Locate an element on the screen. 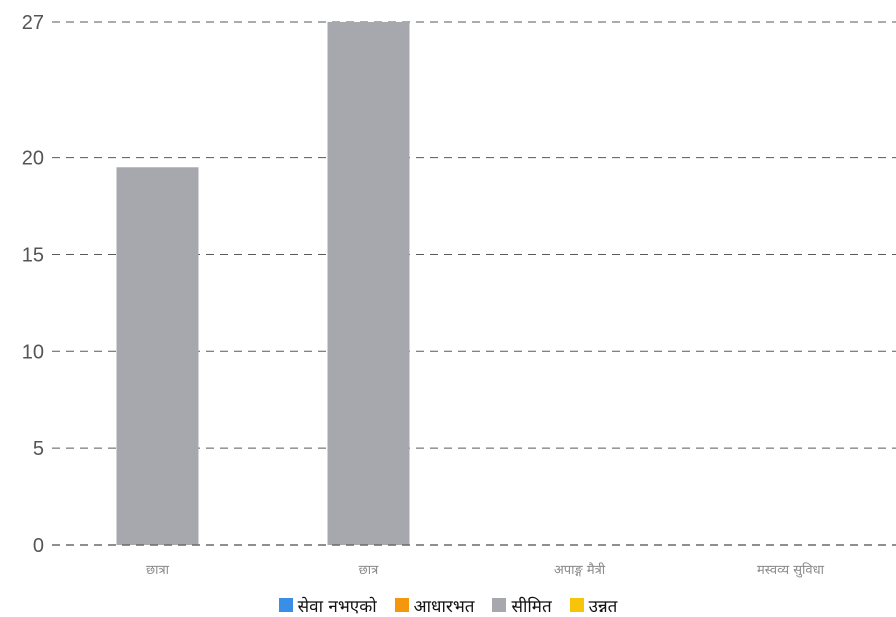 The height and width of the screenshot is (617, 896). legend-label: सेवा नभएको is located at coordinates (337, 606).